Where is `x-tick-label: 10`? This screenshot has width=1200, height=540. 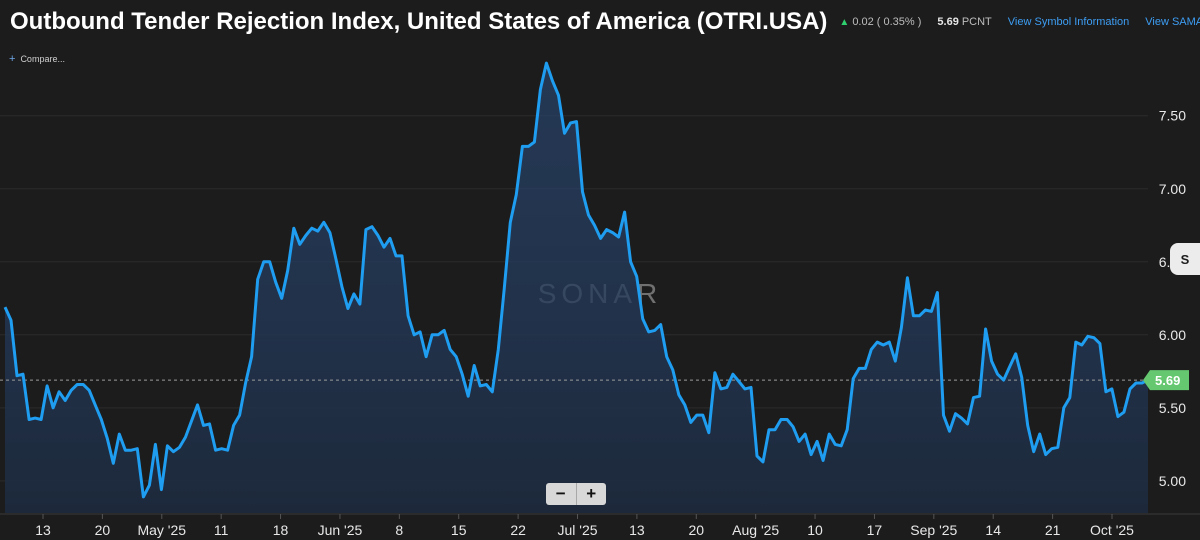
x-tick-label: 10 is located at coordinates (815, 530).